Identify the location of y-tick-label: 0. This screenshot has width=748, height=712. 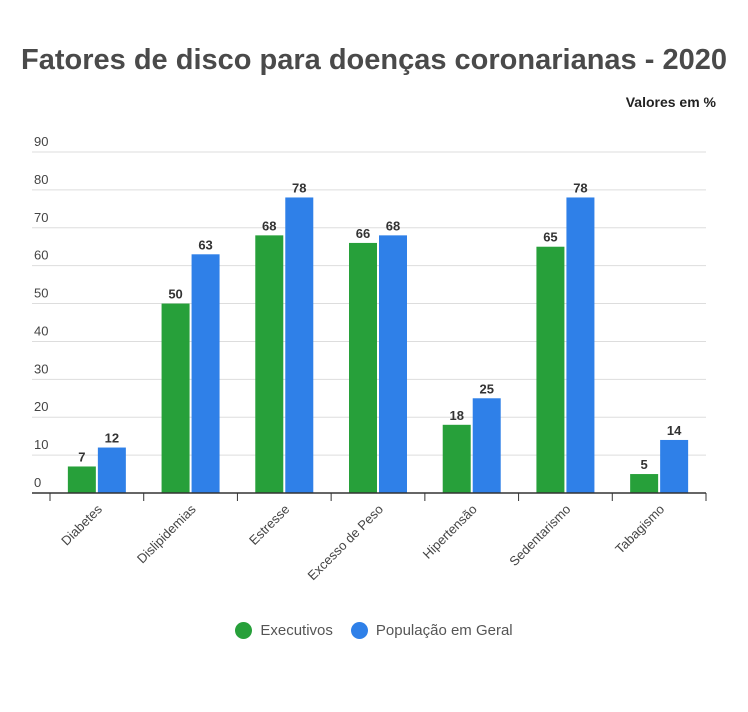
(37, 482).